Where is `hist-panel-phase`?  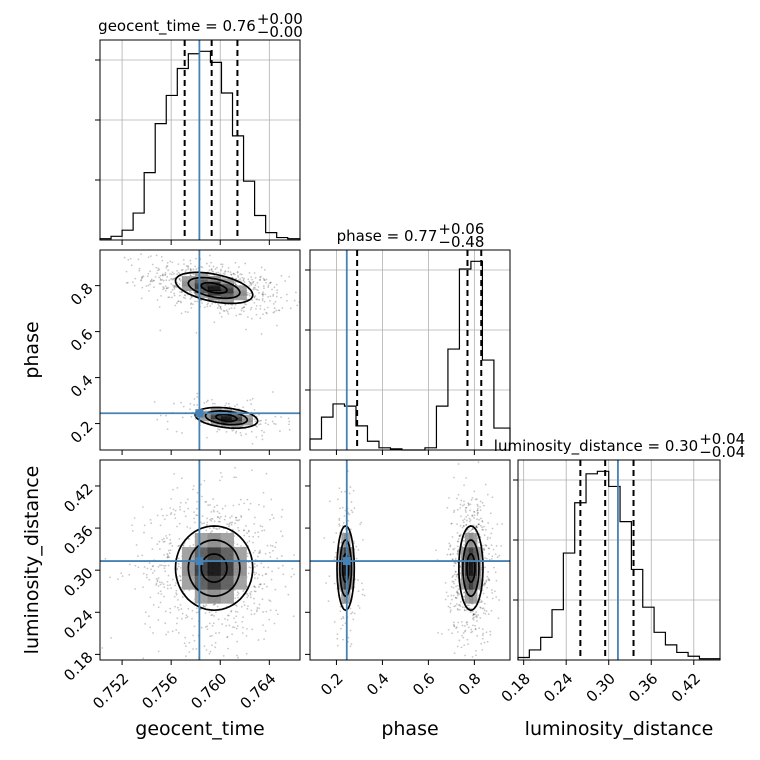 hist-panel-phase is located at coordinates (408, 350).